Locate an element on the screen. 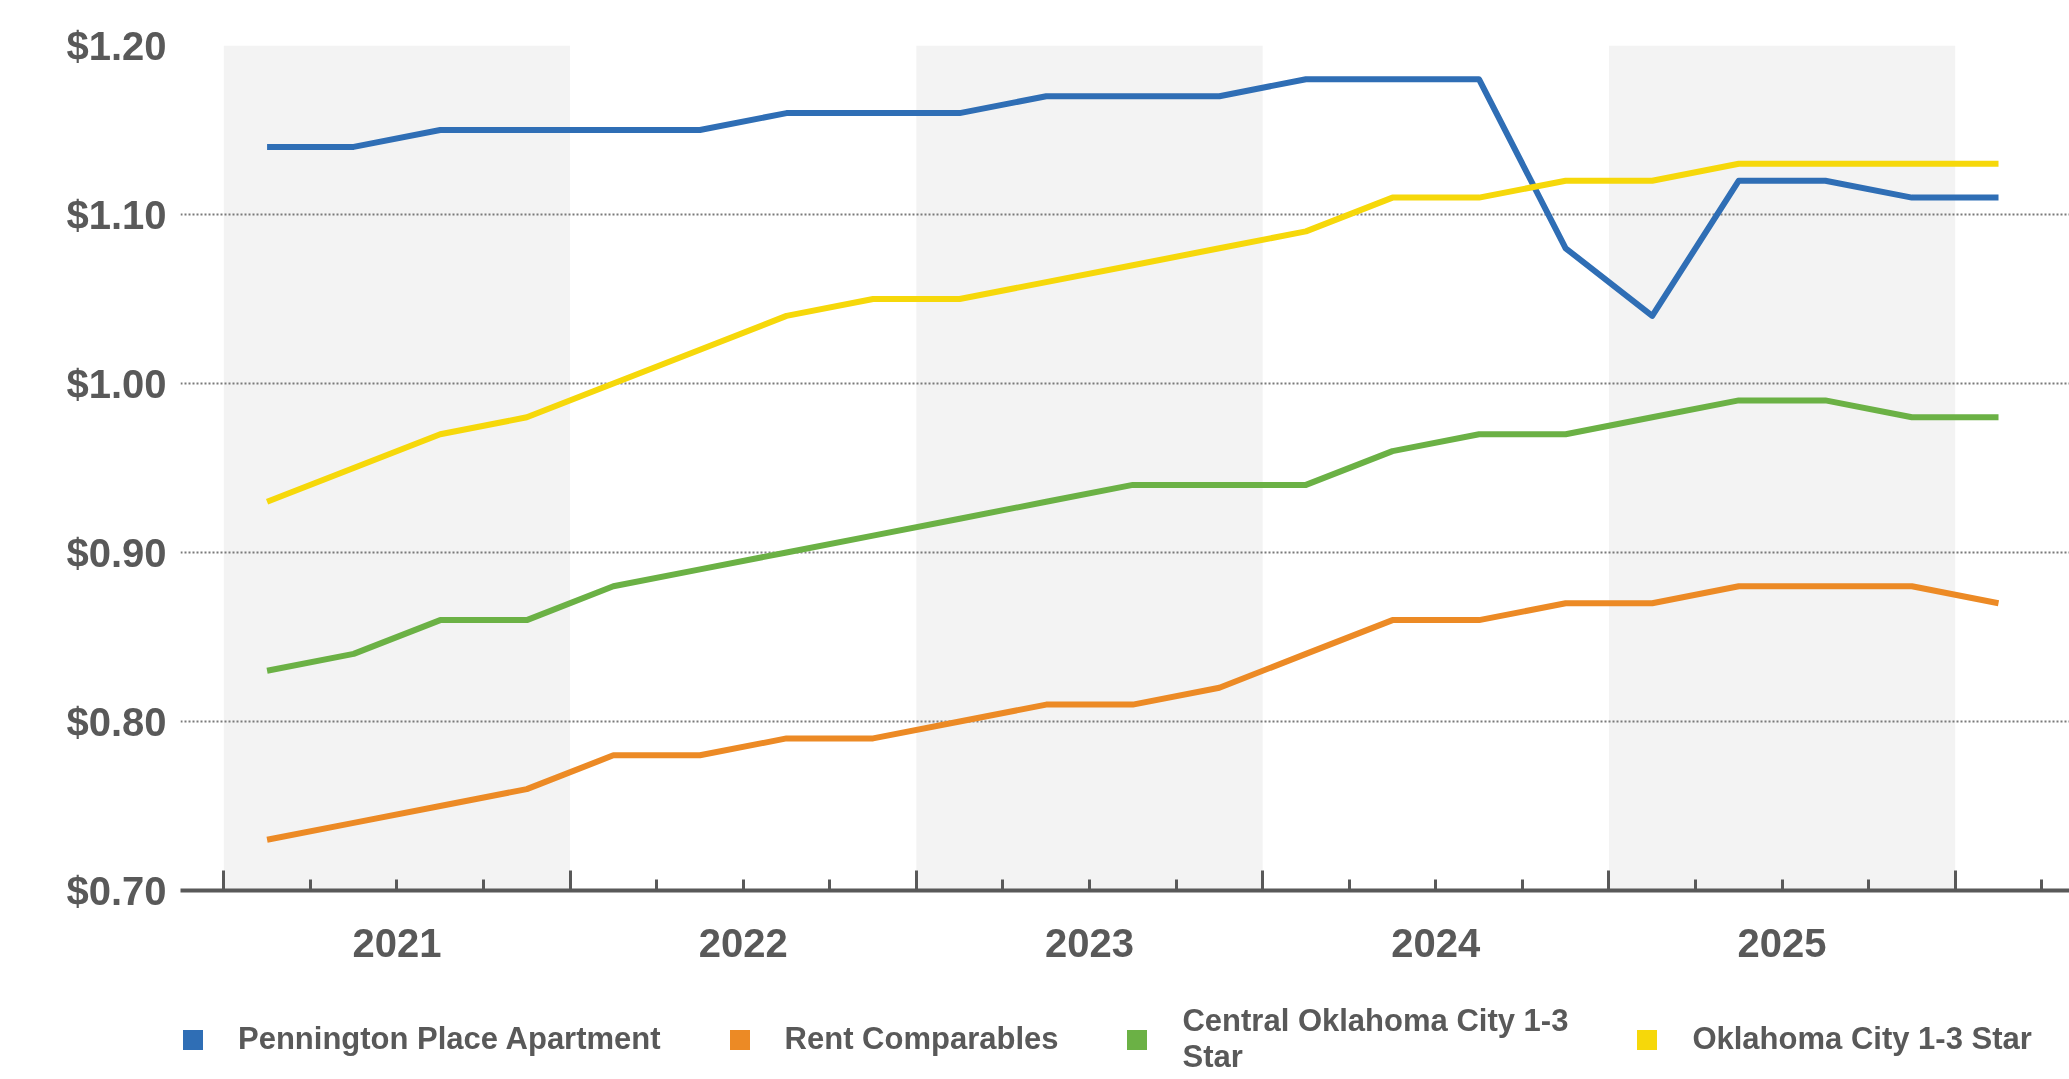 This screenshot has height=1079, width=2069. legend-label: Rent Comparables is located at coordinates (921, 1039).